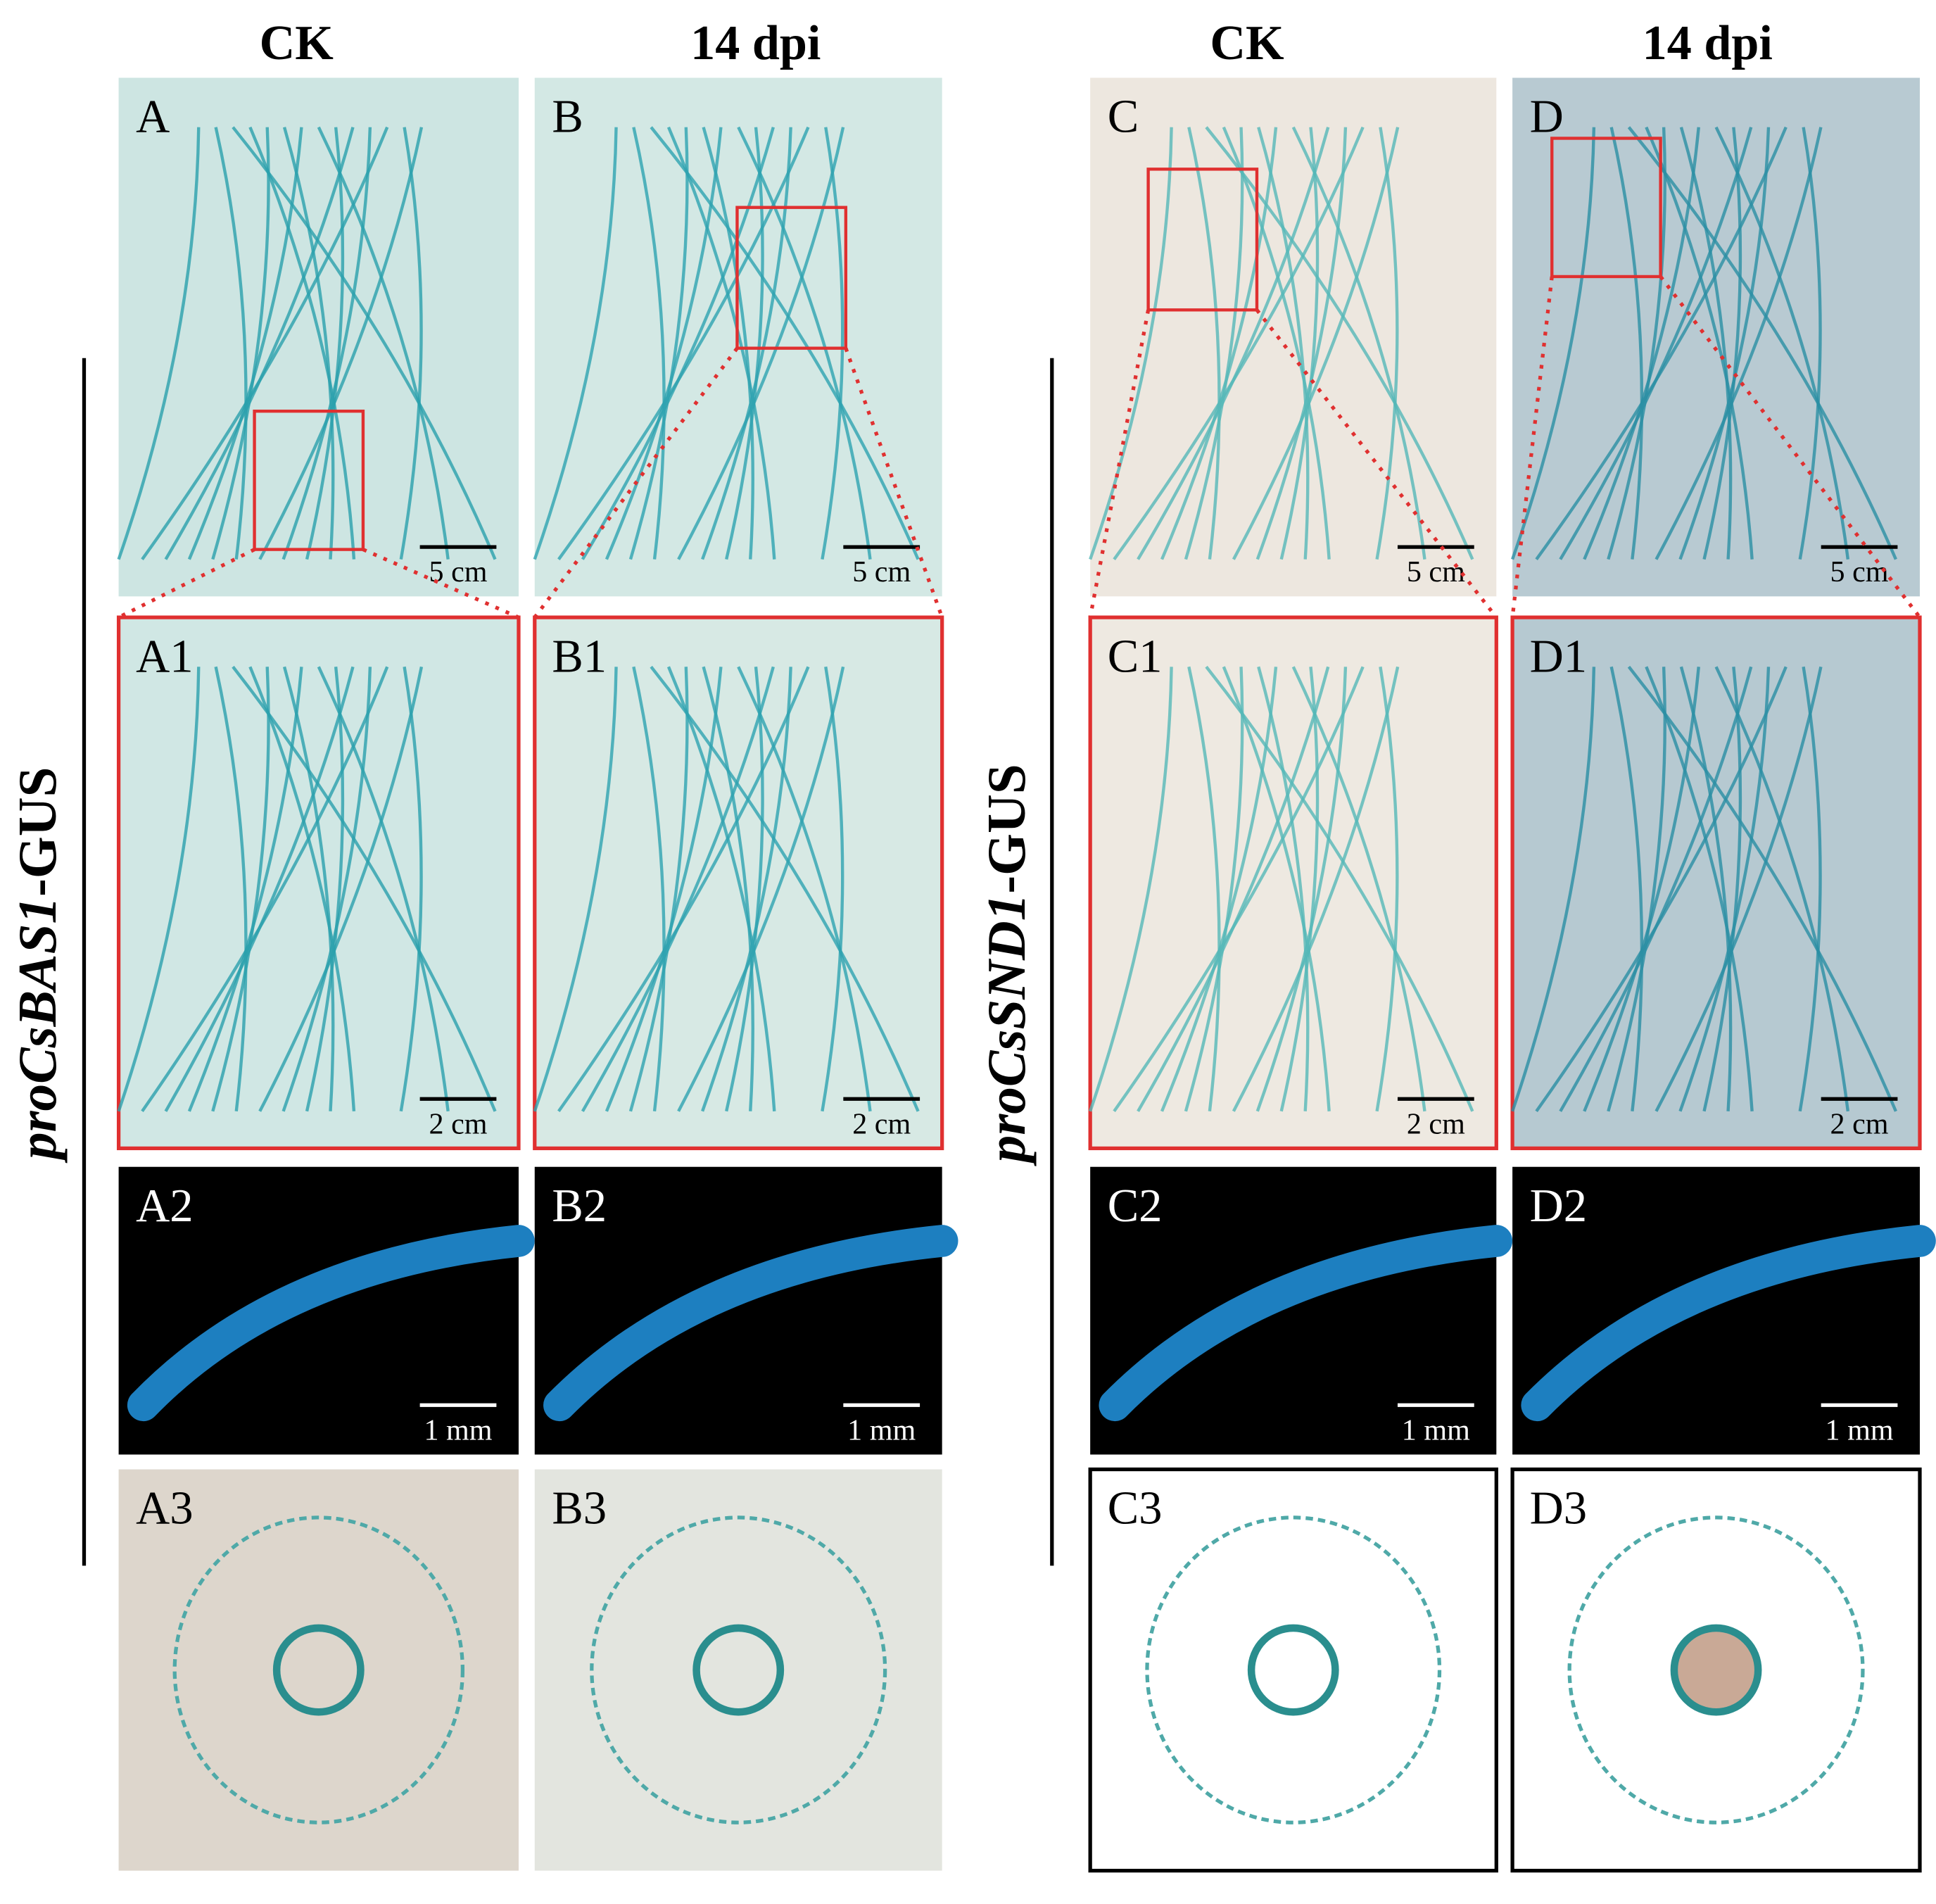 This screenshot has width=1936, height=1904. What do you see at coordinates (1136, 1206) in the screenshot?
I see `panel-label: C2` at bounding box center [1136, 1206].